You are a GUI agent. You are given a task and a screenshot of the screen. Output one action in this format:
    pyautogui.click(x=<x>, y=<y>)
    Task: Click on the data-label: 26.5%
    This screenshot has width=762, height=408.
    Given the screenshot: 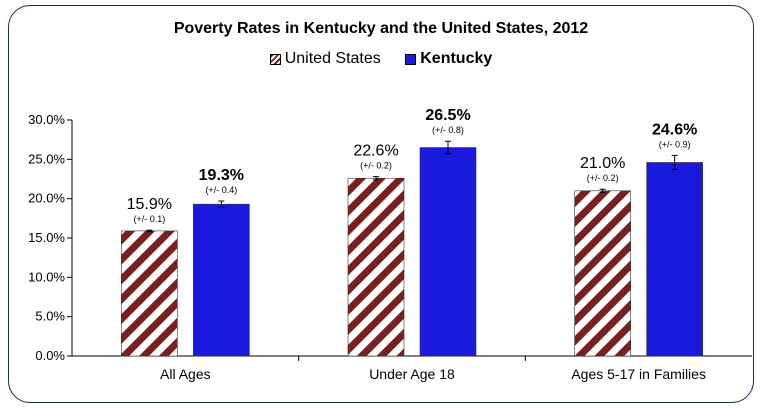 What is the action you would take?
    pyautogui.click(x=447, y=115)
    